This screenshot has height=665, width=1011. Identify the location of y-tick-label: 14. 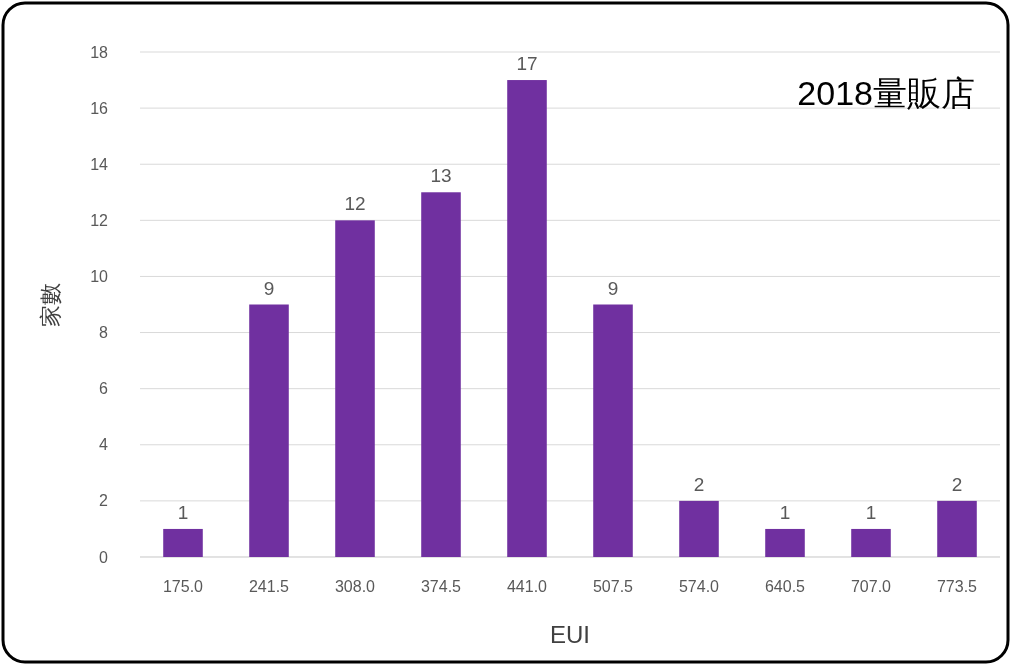
(99, 164).